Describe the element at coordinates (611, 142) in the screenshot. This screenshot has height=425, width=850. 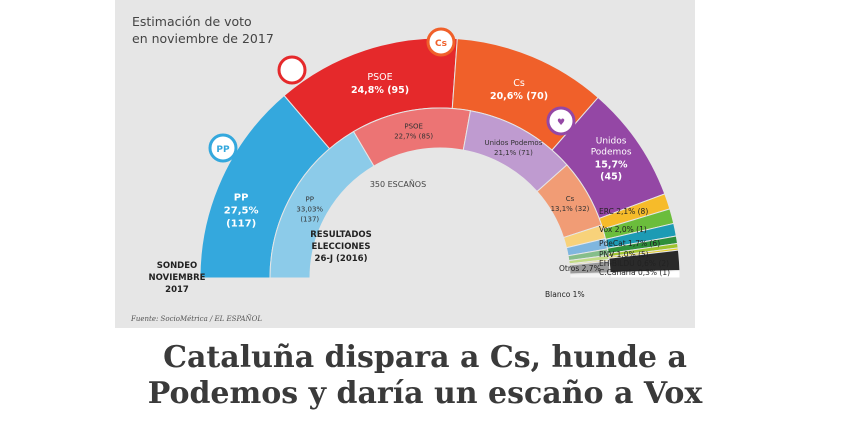
I see `outer-label-name-up-1: Unidos` at that location.